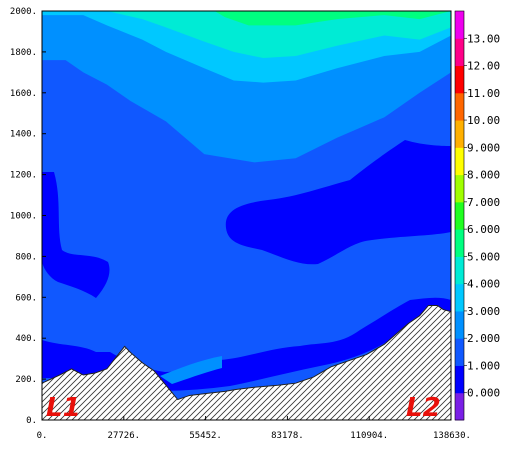 This screenshot has height=453, width=506. What do you see at coordinates (483, 147) in the screenshot?
I see `colorbar-label: 9.000` at bounding box center [483, 147].